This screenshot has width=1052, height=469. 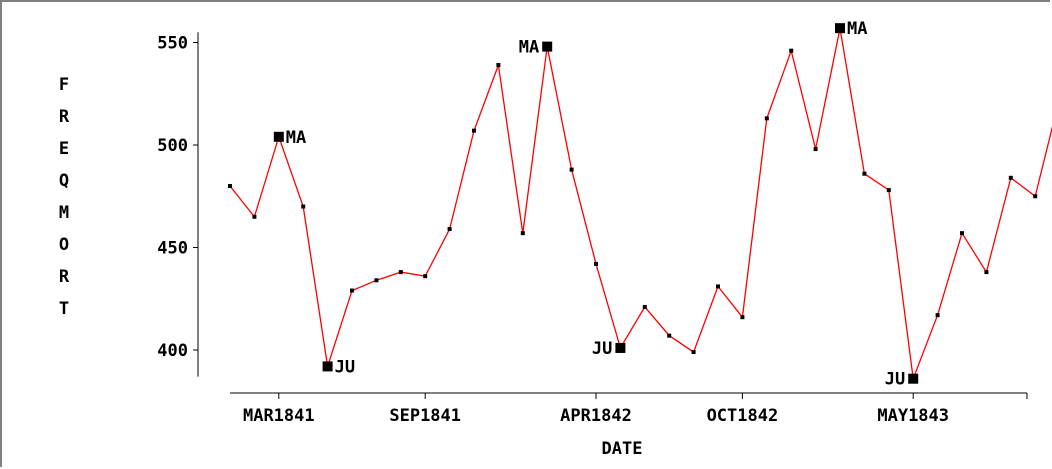 I want to click on x-axis: MAR1841 SEP1841 APR1842 OCT1842 MAY1843, so click(x=628, y=409).